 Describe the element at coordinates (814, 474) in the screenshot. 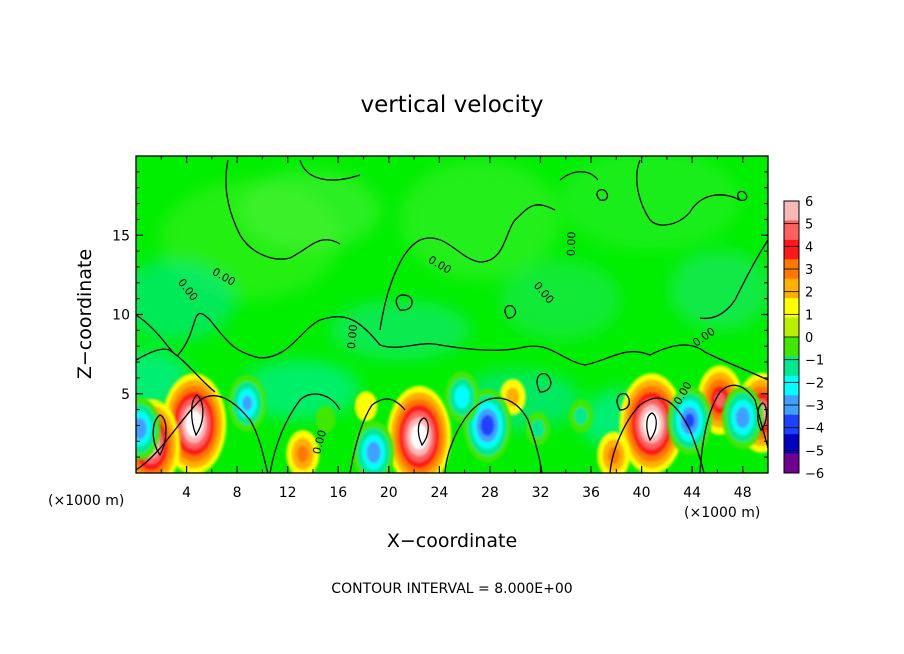

I see `colorbar-label: −6` at that location.